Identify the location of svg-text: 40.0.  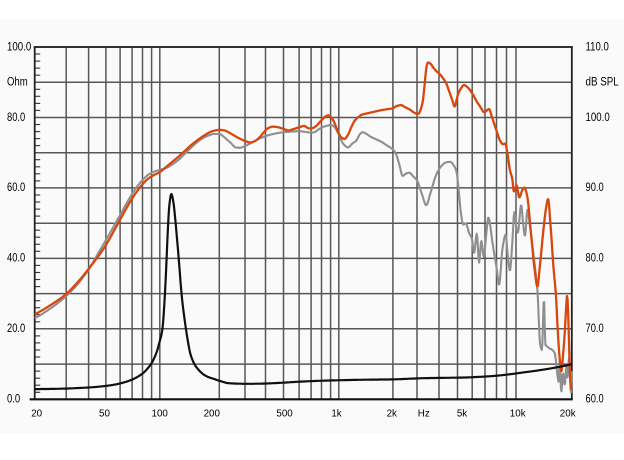
(16, 258).